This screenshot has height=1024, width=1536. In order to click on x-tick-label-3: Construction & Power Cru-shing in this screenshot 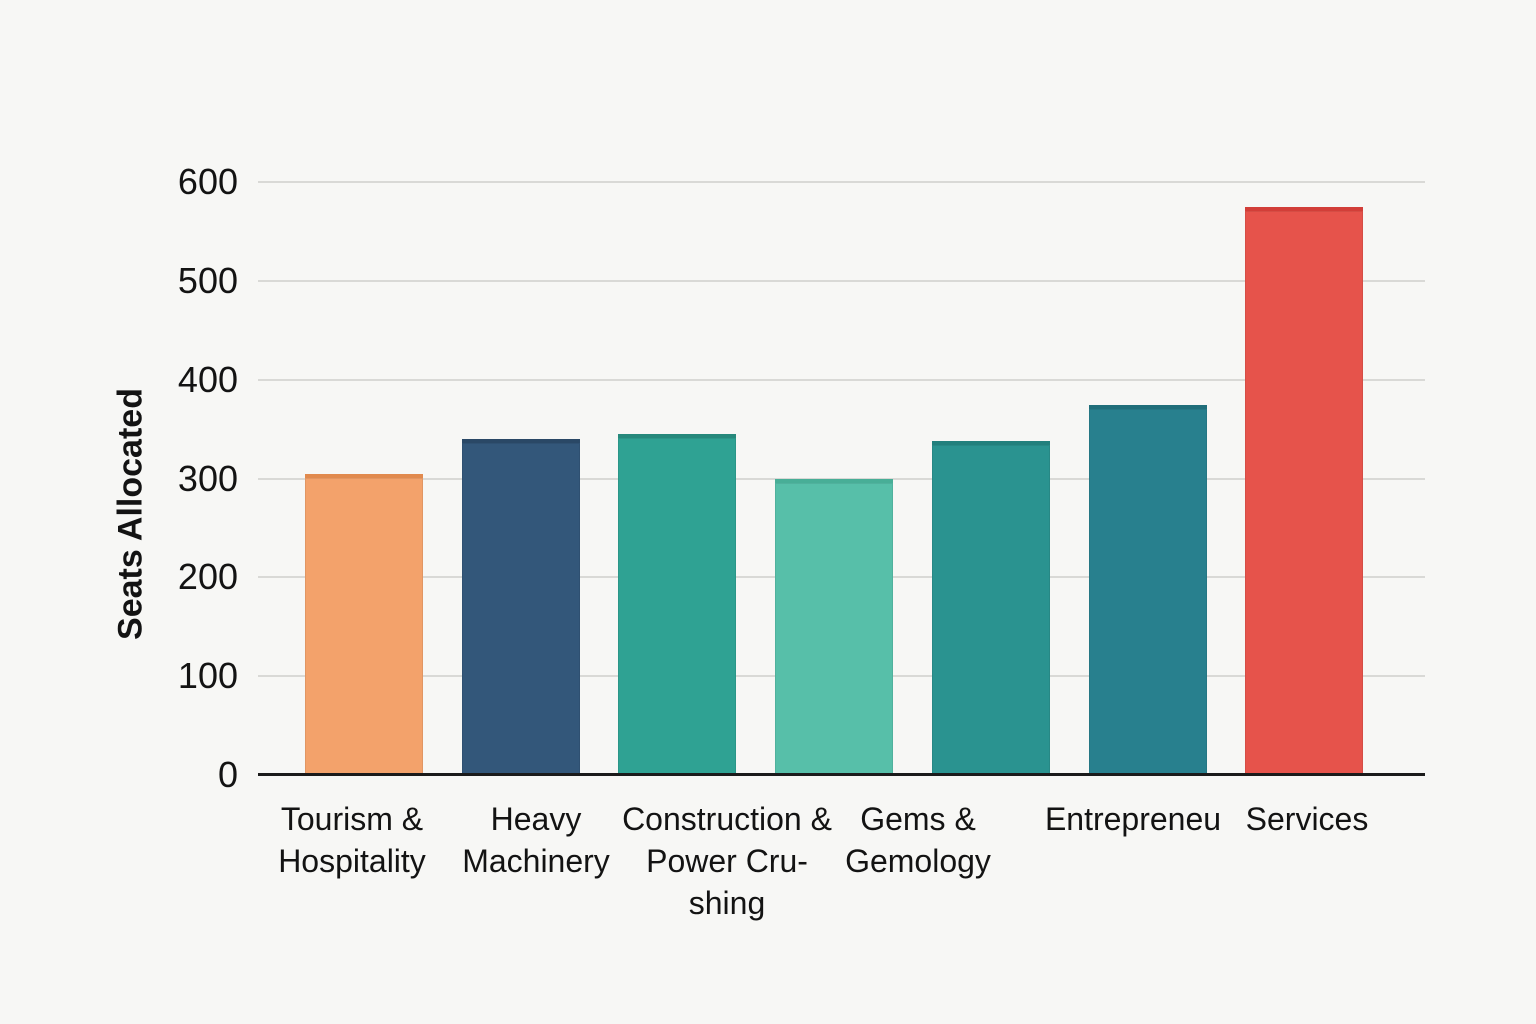, I will do `click(727, 861)`.